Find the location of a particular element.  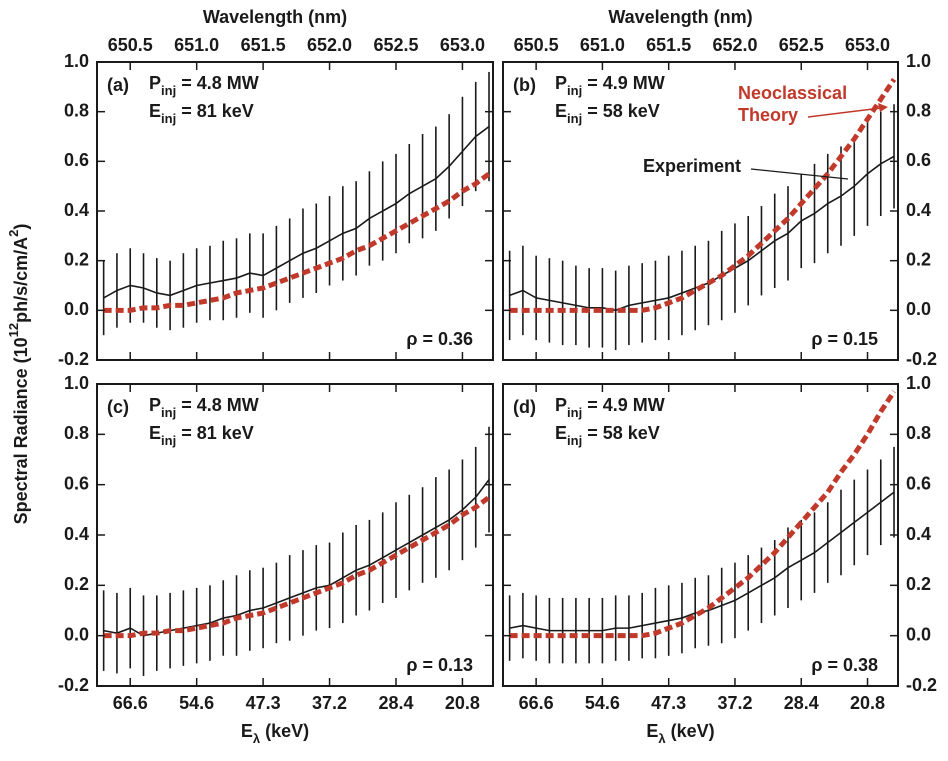

panel-label: (c) is located at coordinates (118, 407).